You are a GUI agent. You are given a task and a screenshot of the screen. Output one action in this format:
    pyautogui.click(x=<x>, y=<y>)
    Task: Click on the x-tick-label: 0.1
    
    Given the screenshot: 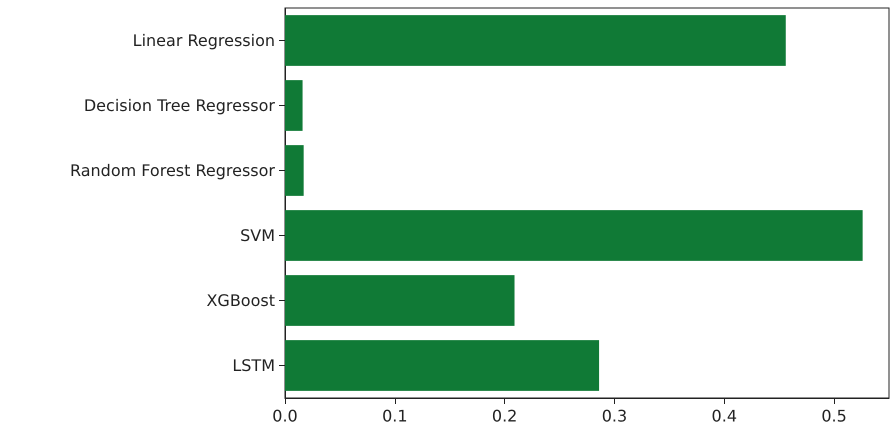 What is the action you would take?
    pyautogui.click(x=395, y=416)
    